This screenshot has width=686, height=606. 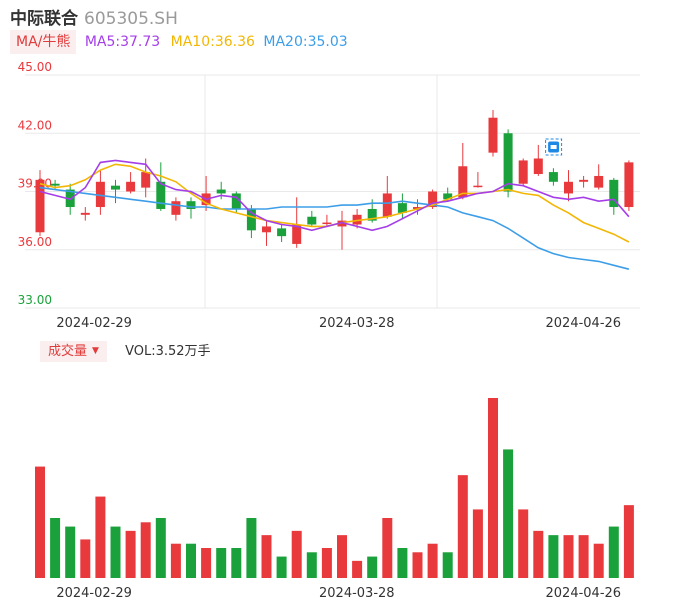 What do you see at coordinates (35, 242) in the screenshot?
I see `y-tick-label: 36.00` at bounding box center [35, 242].